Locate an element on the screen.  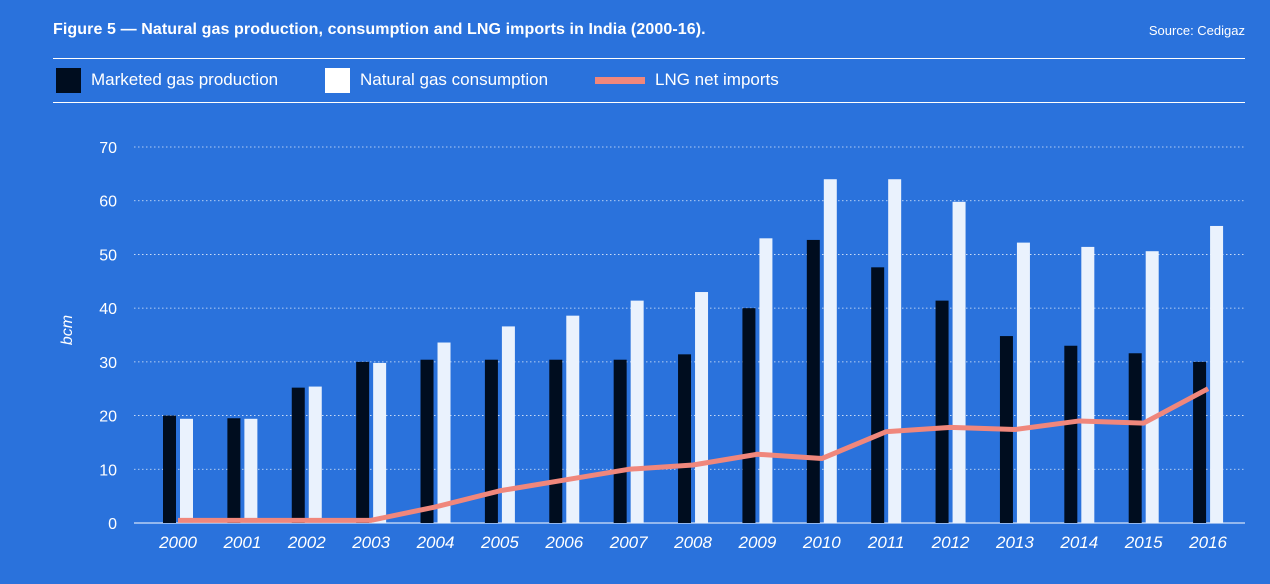
legend-item-lng: LNG net imports is located at coordinates (687, 80).